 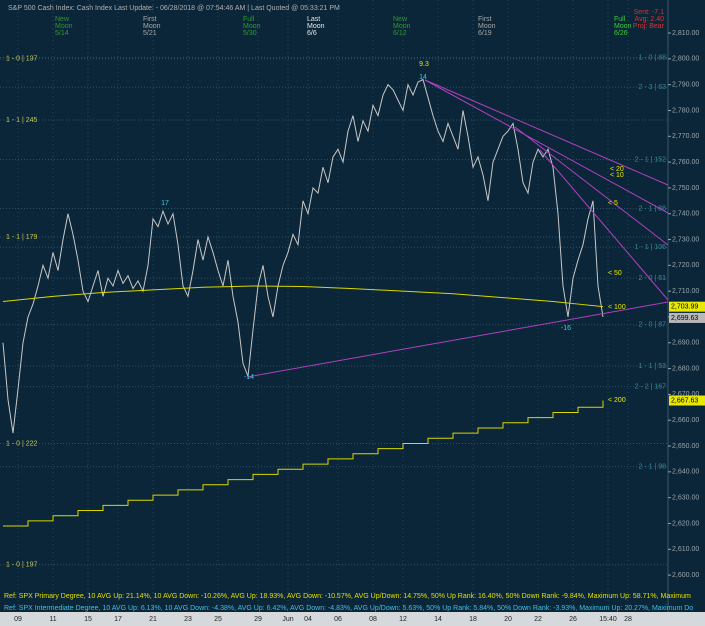 What do you see at coordinates (485, 33) in the screenshot?
I see `moon-label: 6/19` at bounding box center [485, 33].